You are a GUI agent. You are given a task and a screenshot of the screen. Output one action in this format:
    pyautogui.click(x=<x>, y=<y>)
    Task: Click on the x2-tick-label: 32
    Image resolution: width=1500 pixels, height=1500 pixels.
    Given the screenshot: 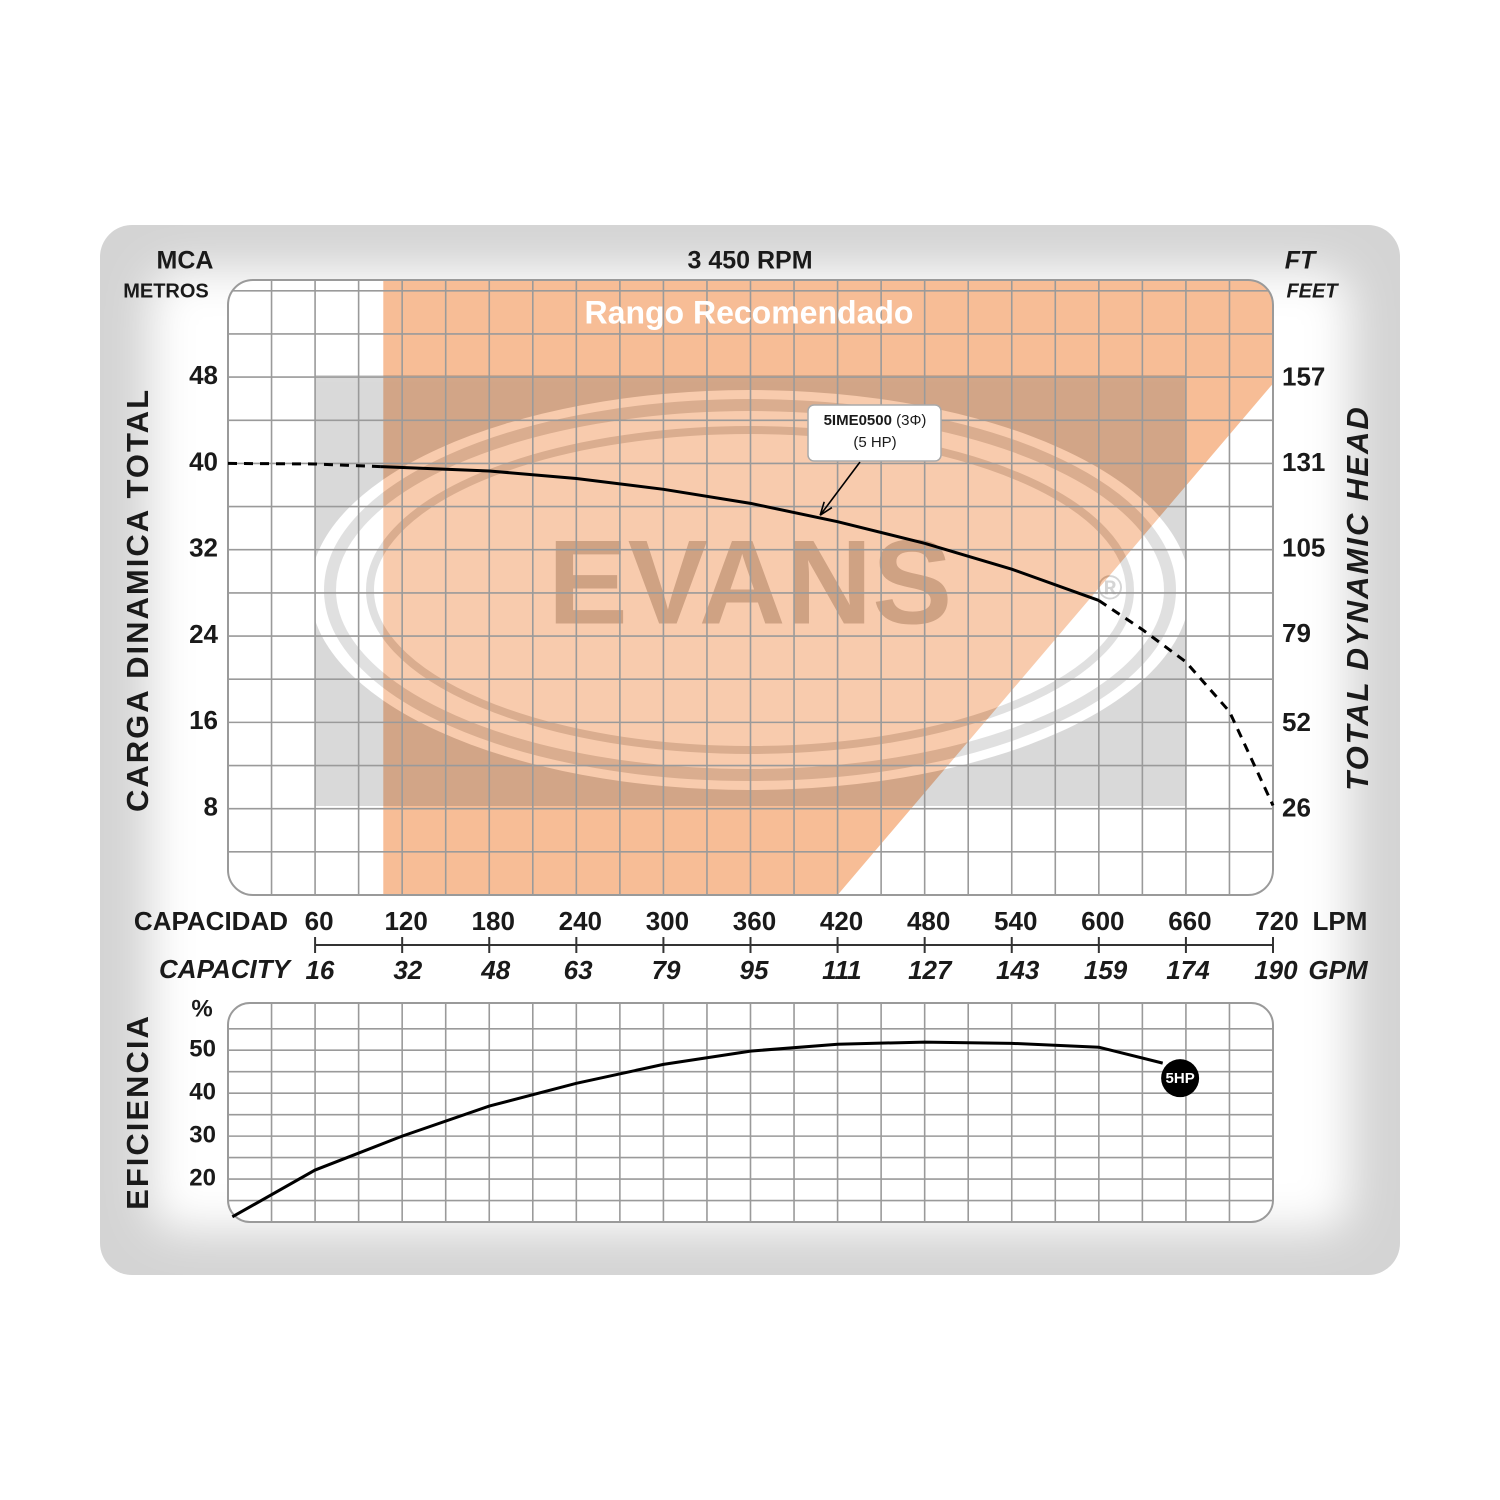 What is the action you would take?
    pyautogui.click(x=407, y=970)
    